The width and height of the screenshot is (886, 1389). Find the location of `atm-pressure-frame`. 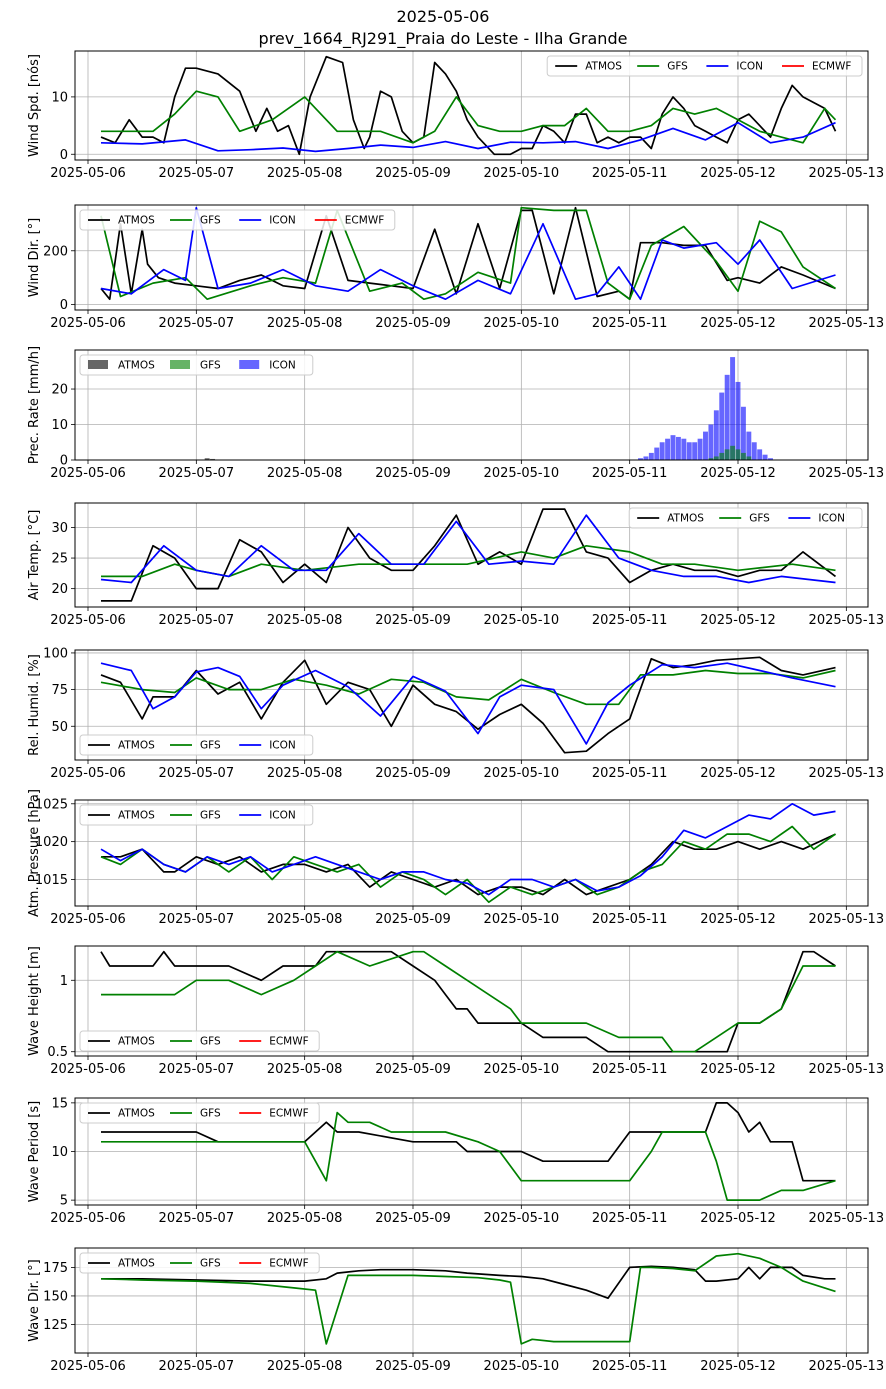

atm-pressure-frame is located at coordinates (471, 853).